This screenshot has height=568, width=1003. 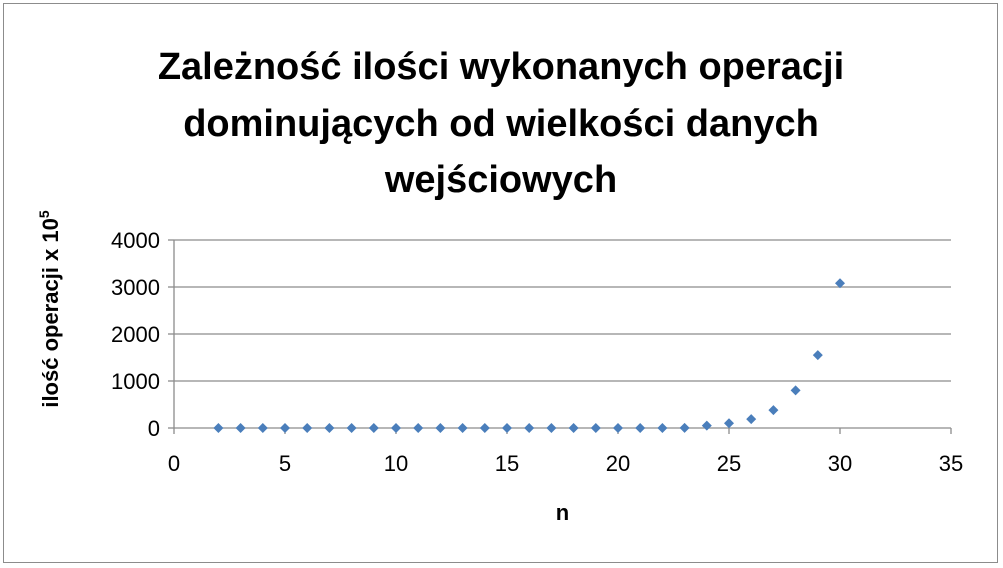 I want to click on x-tick-label: 20, so click(x=618, y=463).